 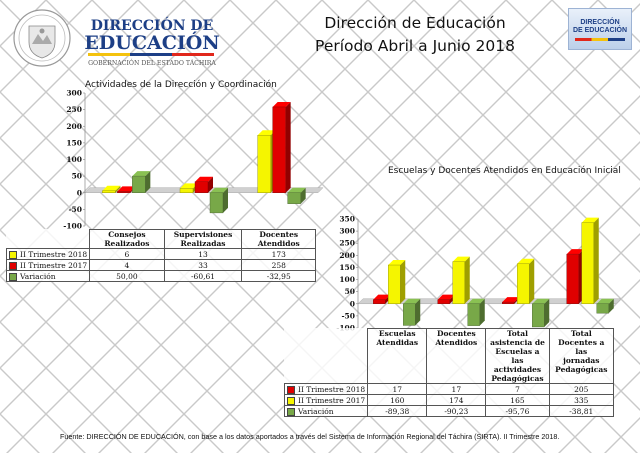 What do you see at coordinates (581, 389) in the screenshot?
I see `chart2-data-label: 205` at bounding box center [581, 389].